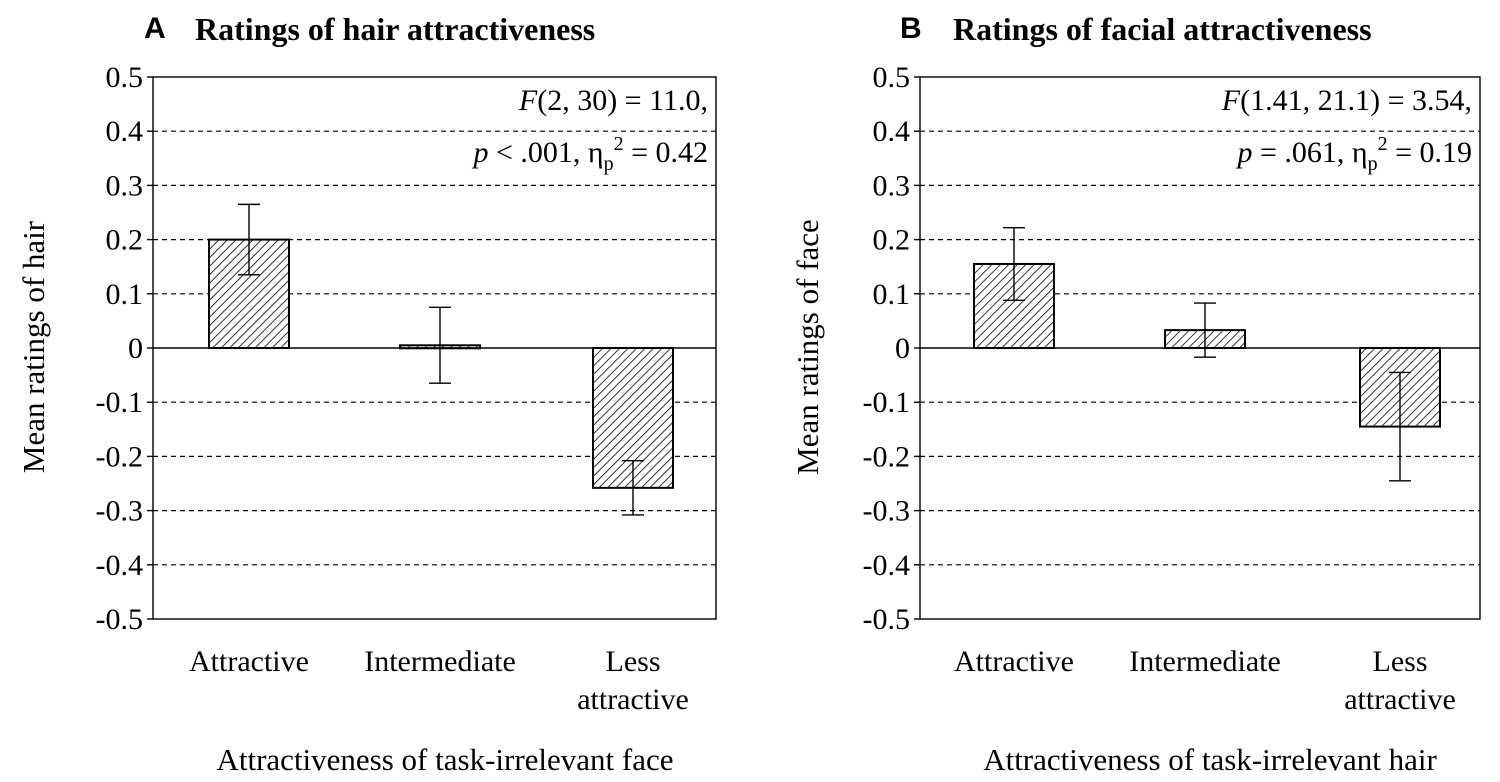 Image resolution: width=1500 pixels, height=782 pixels. Describe the element at coordinates (1162, 29) in the screenshot. I see `chart-title: Ratings of facial attractiveness` at that location.